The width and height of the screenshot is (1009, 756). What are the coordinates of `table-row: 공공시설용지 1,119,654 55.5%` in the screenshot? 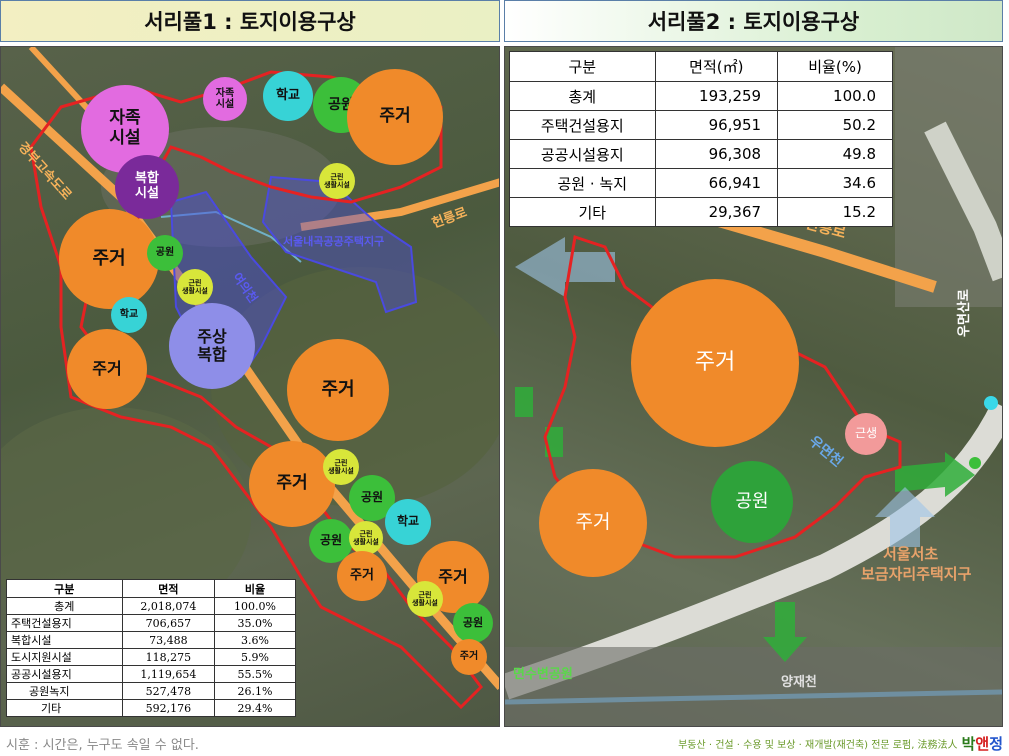 It's located at (151, 674).